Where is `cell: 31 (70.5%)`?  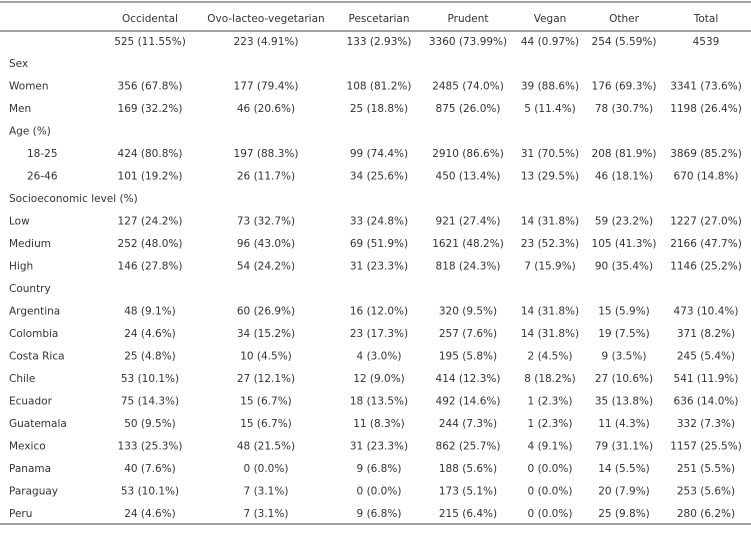
cell: 31 (70.5%) is located at coordinates (550, 154).